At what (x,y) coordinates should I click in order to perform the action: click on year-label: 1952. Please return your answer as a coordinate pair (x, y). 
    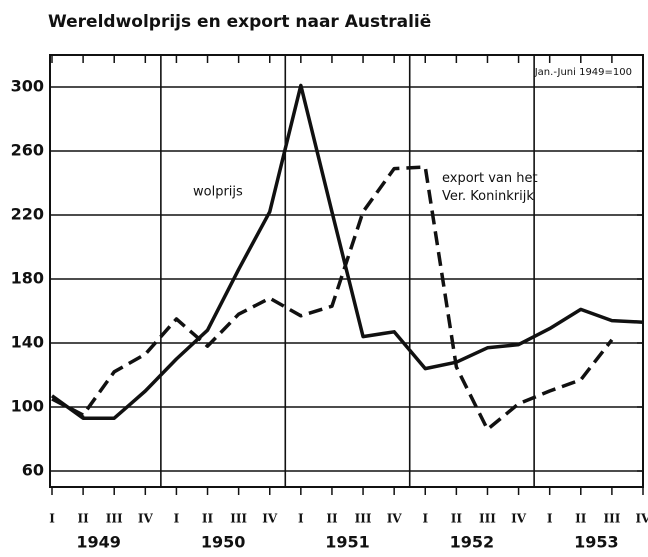
    Looking at the image, I should click on (472, 542).